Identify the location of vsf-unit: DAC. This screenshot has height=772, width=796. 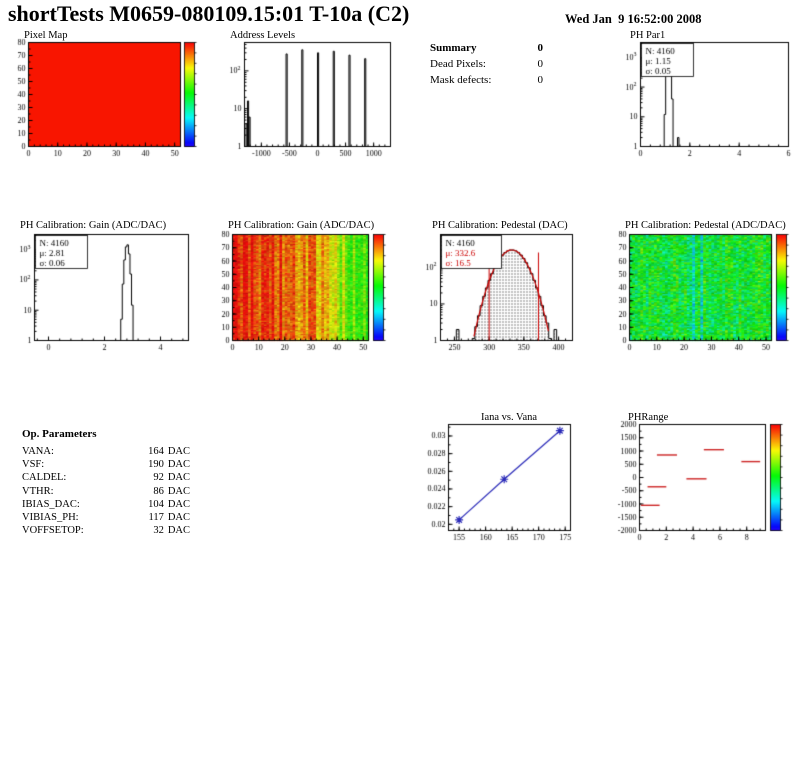
(178, 465).